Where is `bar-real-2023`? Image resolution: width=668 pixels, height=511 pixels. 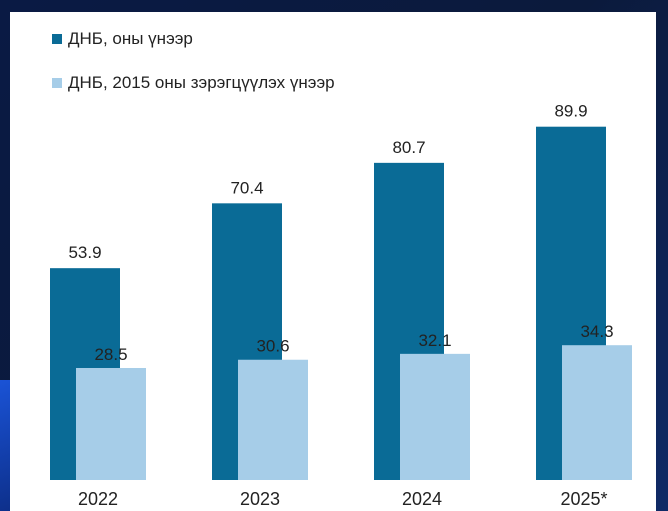
bar-real-2023 is located at coordinates (273, 419).